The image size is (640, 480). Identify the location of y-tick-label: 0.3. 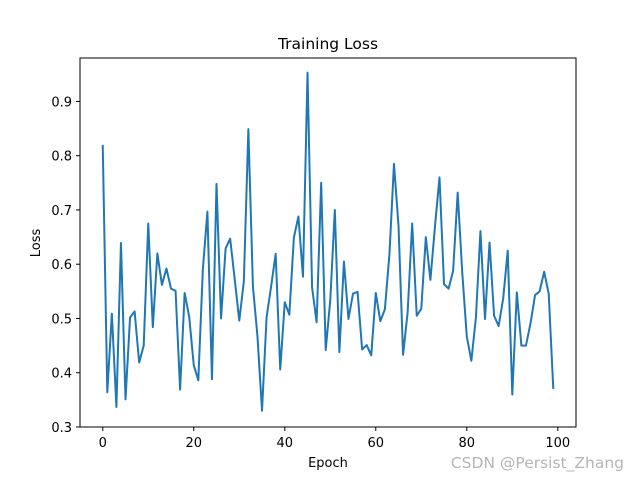
(61, 428).